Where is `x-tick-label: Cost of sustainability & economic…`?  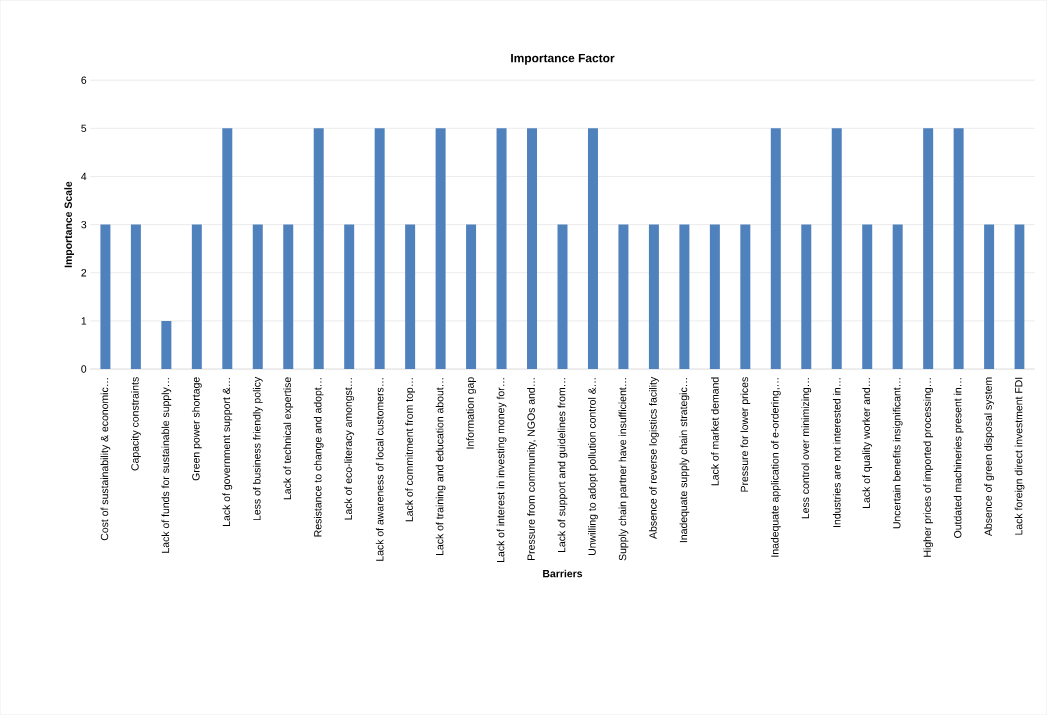
x-tick-label: Cost of sustainability & economic… is located at coordinates (105, 459).